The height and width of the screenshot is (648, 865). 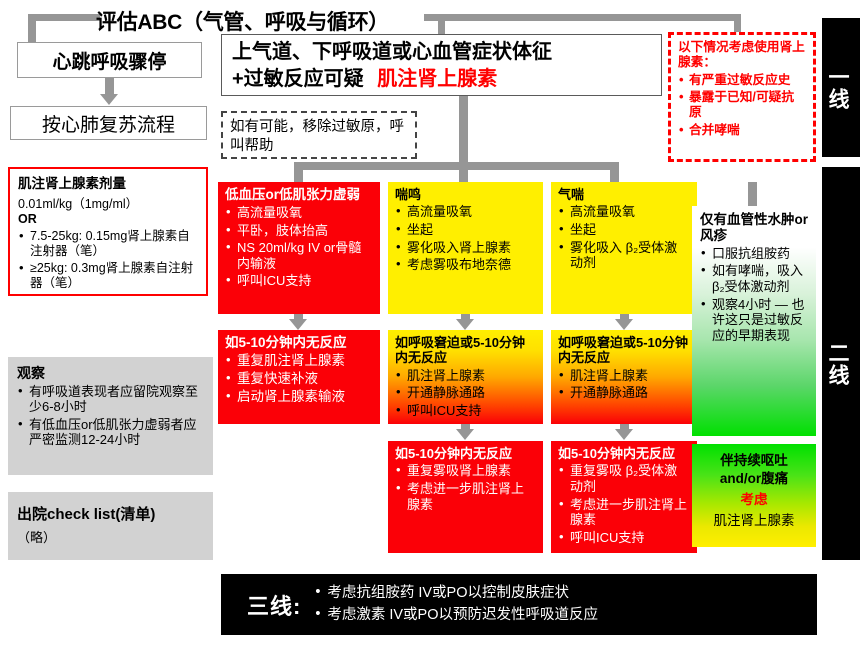 I want to click on list-item: 重复雾吸 β₂受体激动剂, so click(x=624, y=478).